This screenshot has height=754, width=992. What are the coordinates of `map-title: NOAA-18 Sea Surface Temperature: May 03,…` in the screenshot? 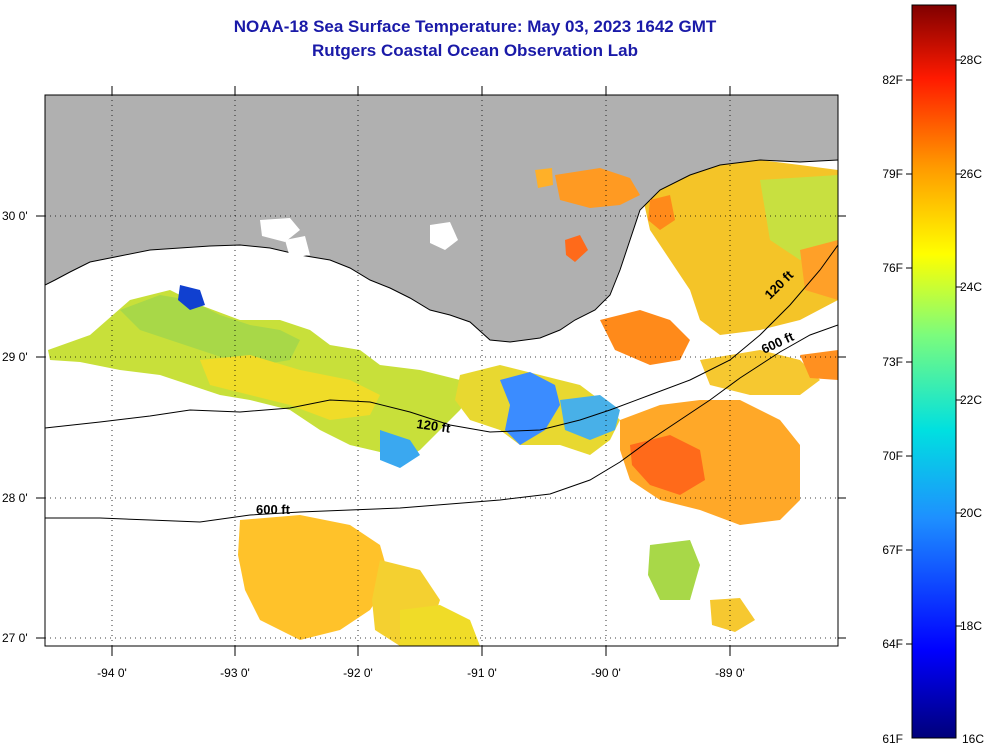 It's located at (475, 26).